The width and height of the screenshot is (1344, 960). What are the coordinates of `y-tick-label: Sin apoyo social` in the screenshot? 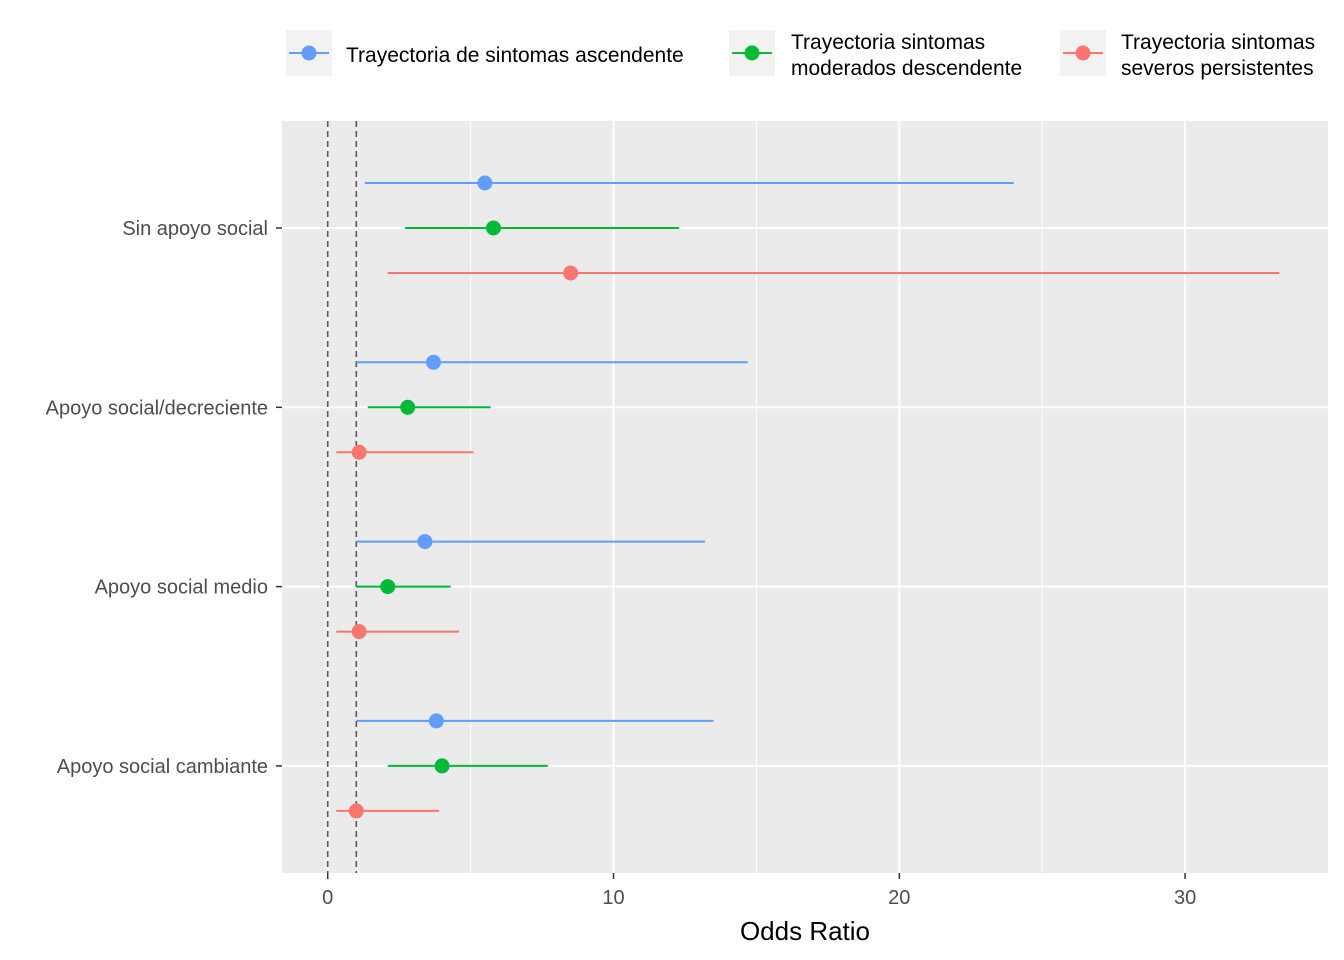 It's located at (195, 229).